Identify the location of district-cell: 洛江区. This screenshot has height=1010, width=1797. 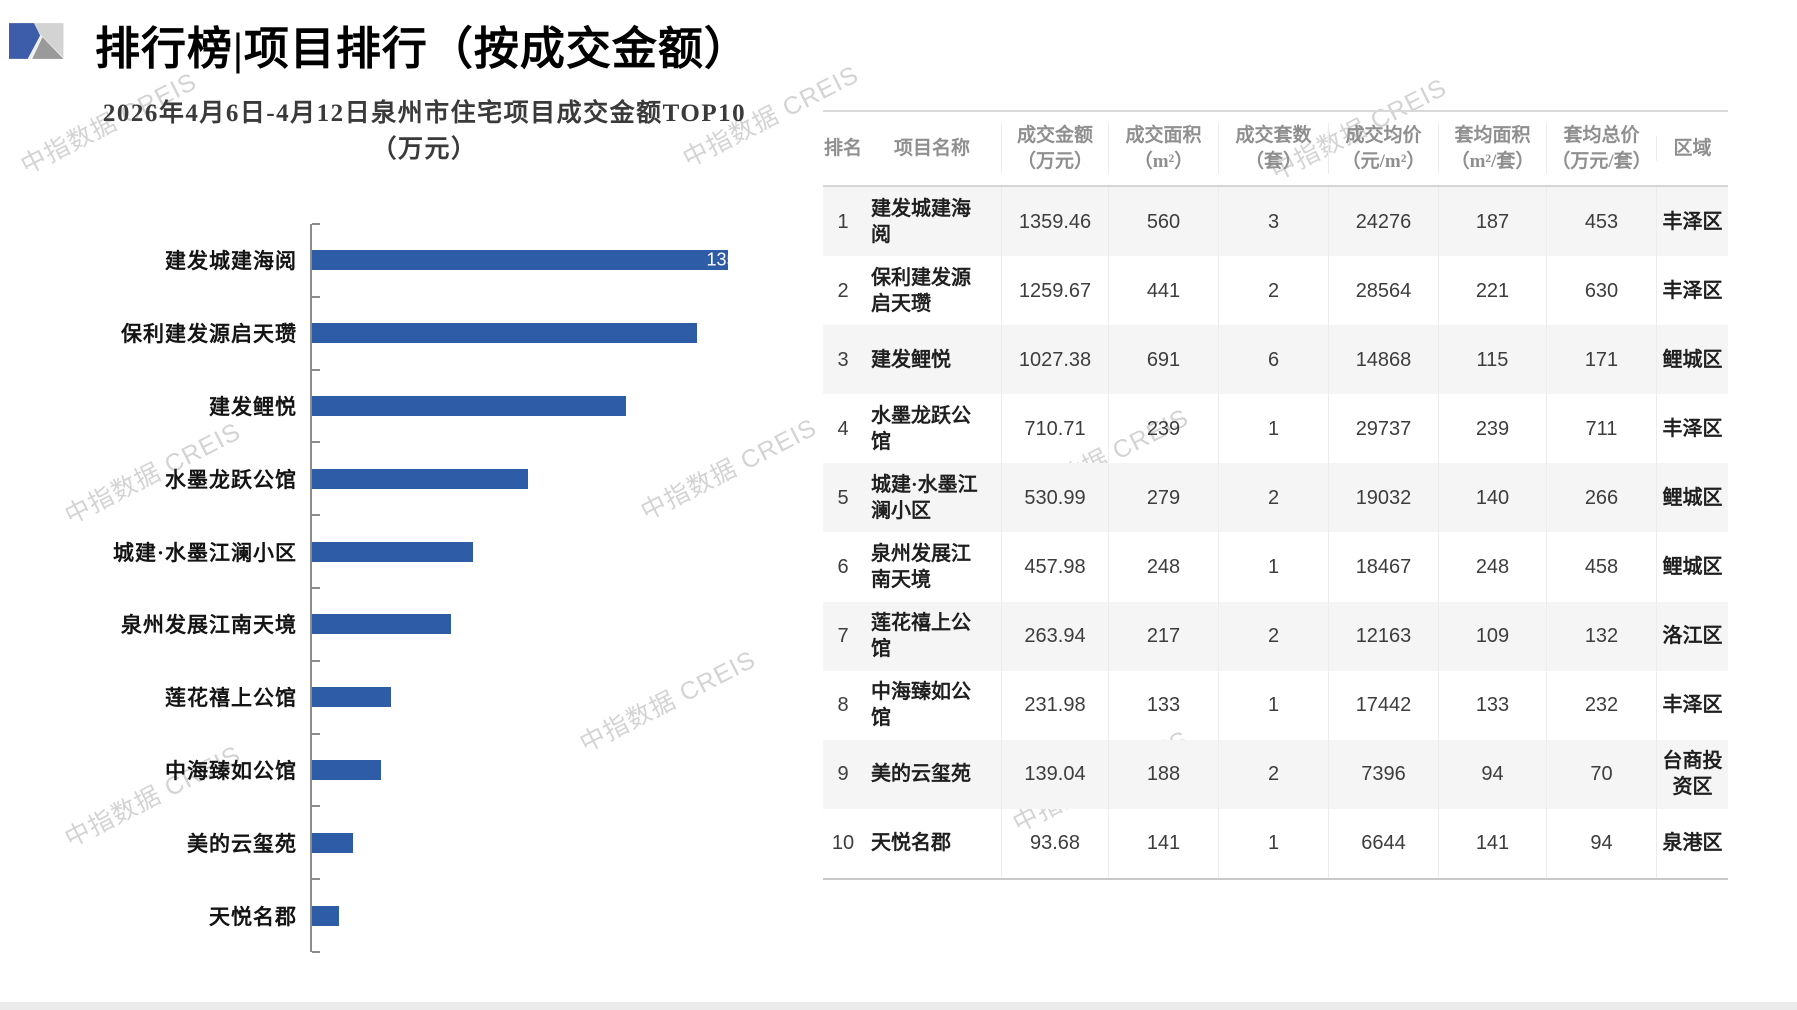
(1692, 636).